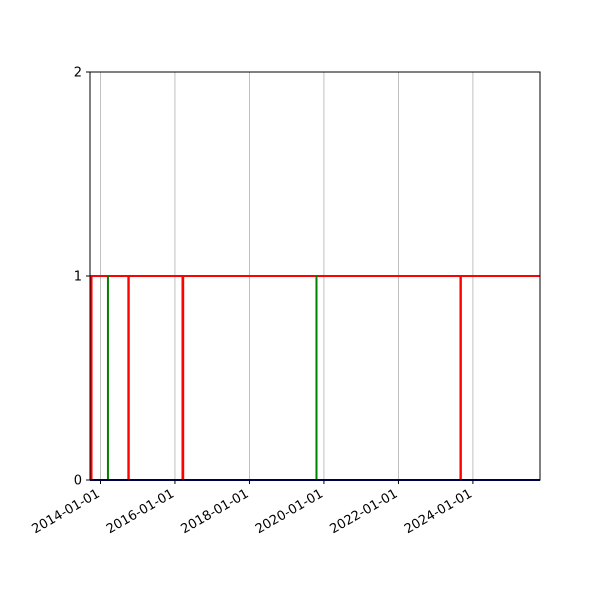 The image size is (600, 600). Describe the element at coordinates (438, 511) in the screenshot. I see `x-tick-label: 2024-01-01` at that location.